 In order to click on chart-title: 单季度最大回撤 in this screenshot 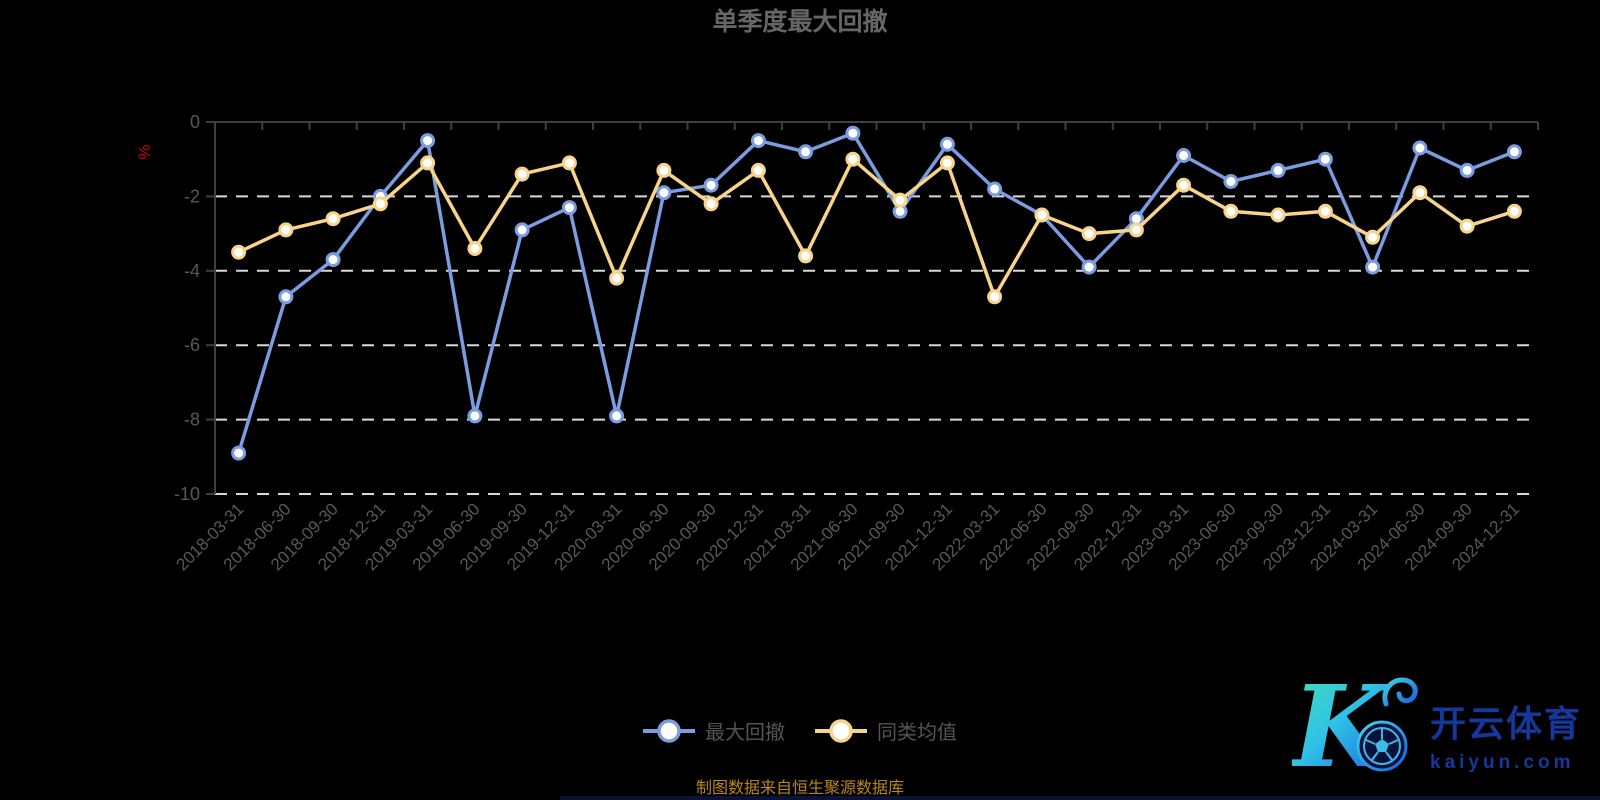, I will do `click(800, 22)`.